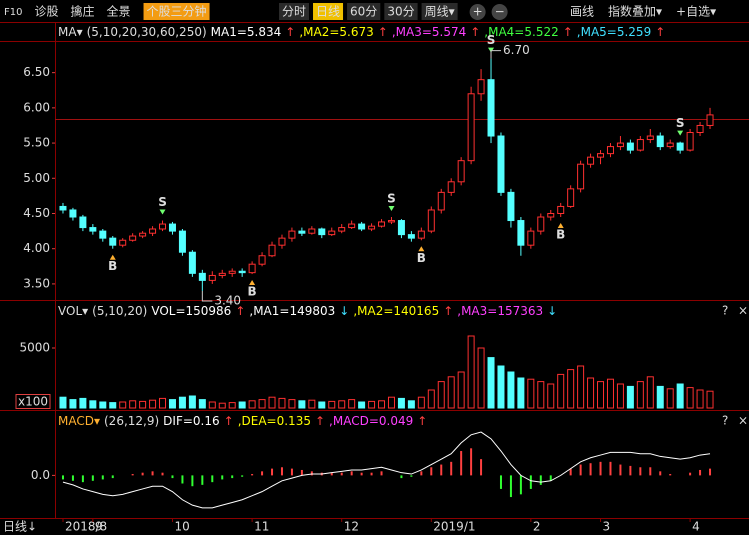 Image resolution: width=749 pixels, height=535 pixels. I want to click on toolbar-item: 画线, so click(582, 12).